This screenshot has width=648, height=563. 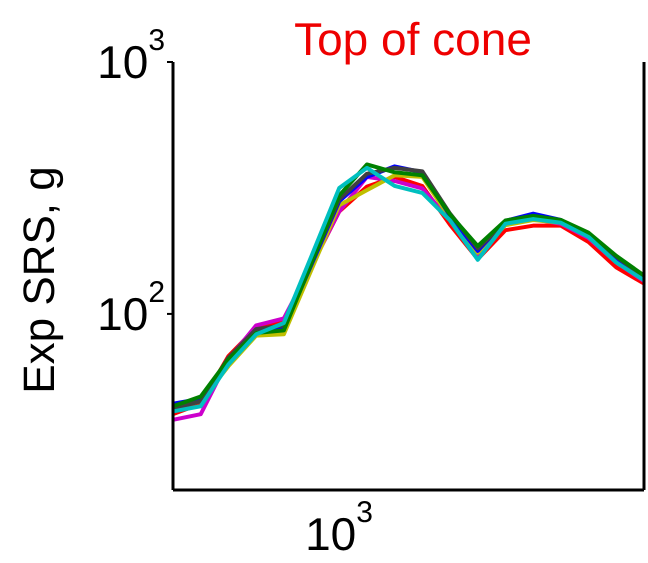 I want to click on y-axis-title: Exp SRS, g, so click(x=40, y=280).